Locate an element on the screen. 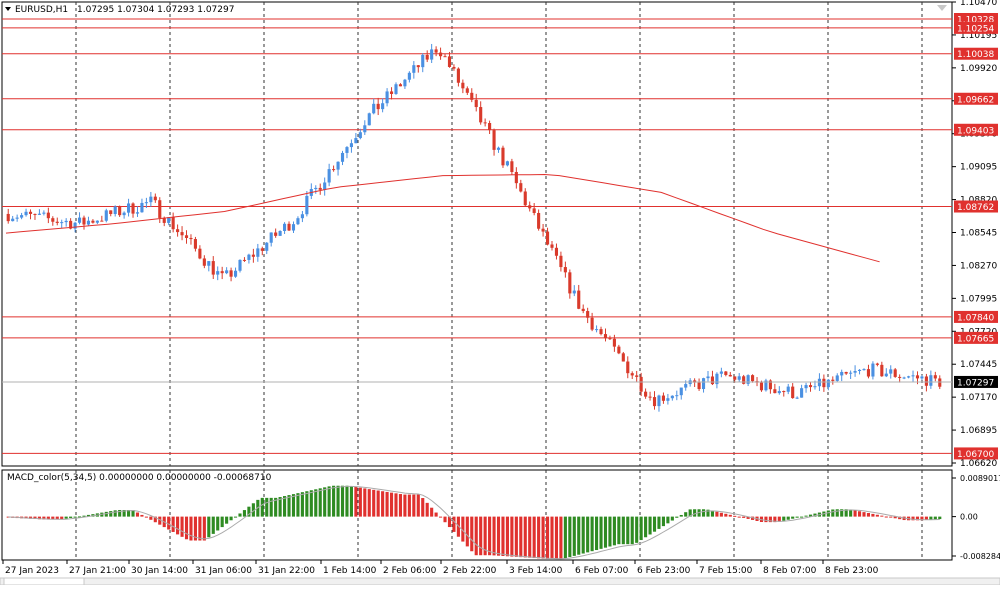  price-axis-label: 1.07995 is located at coordinates (978, 299).